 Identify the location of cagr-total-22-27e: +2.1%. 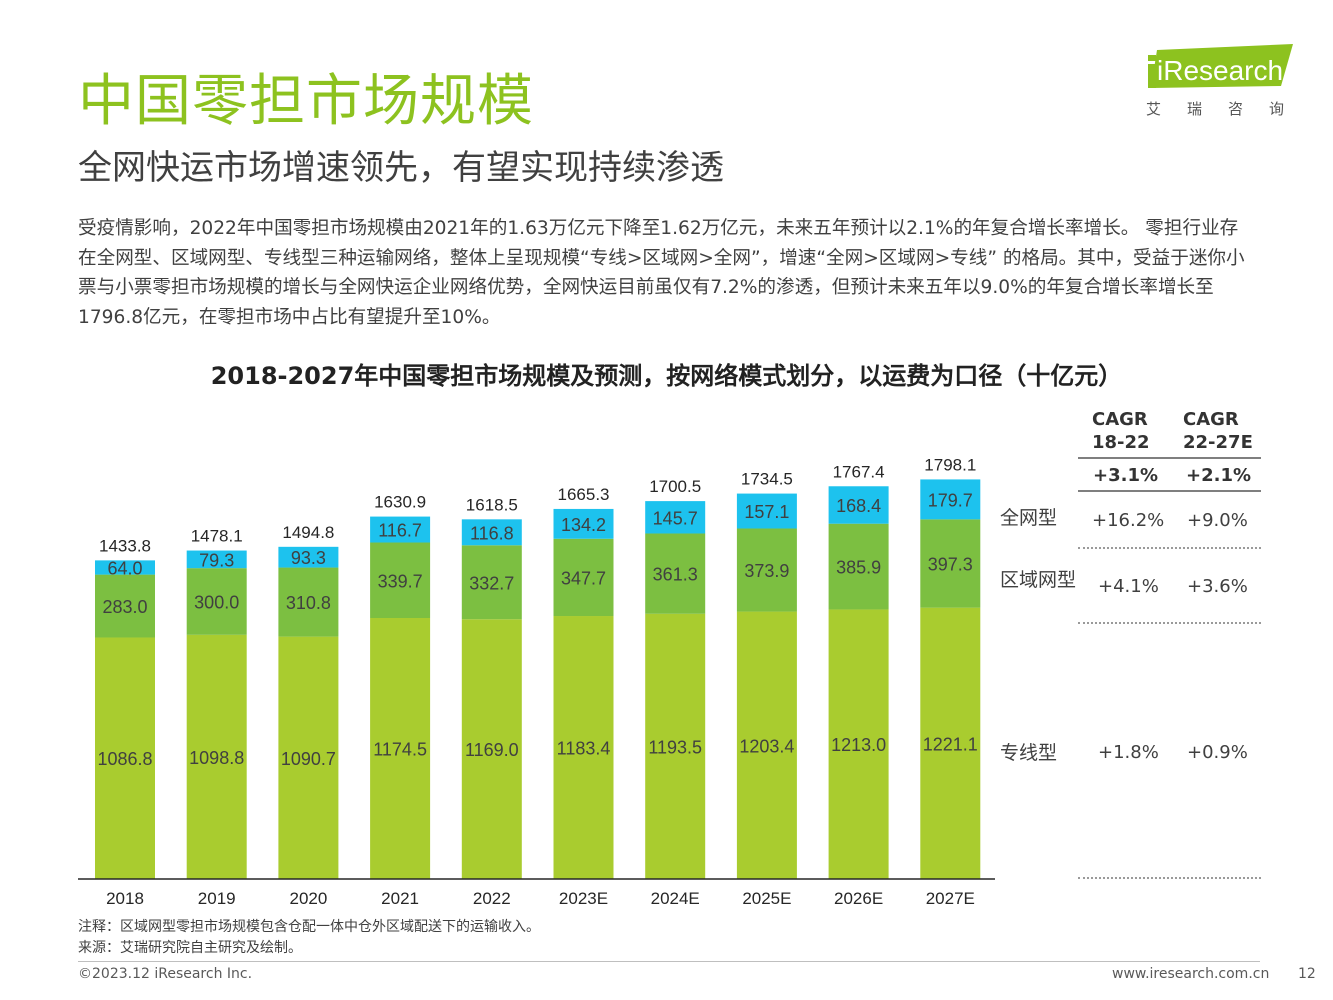
(1219, 475).